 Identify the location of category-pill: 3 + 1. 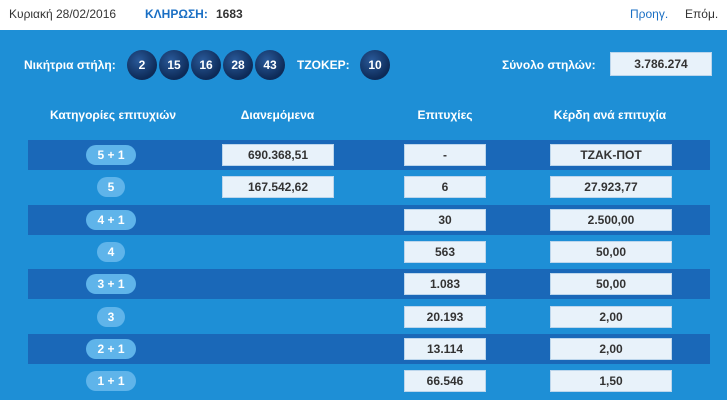
(111, 284).